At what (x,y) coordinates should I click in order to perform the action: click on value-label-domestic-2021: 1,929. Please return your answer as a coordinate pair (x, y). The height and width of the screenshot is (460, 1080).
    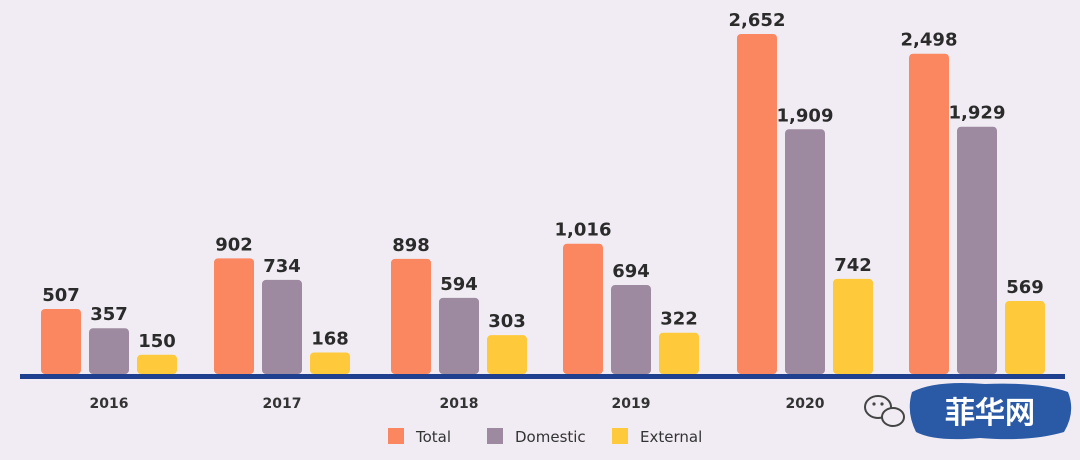
    Looking at the image, I should click on (977, 113).